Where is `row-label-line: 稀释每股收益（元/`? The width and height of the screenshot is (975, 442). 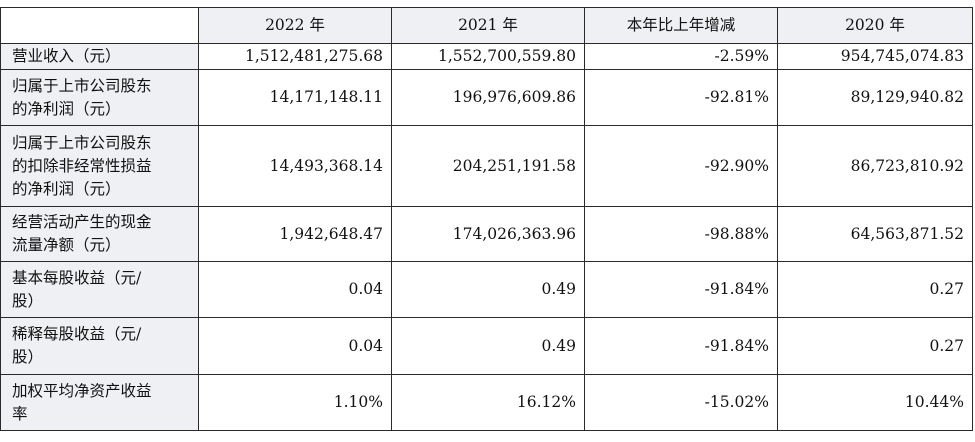 row-label-line: 稀释每股收益（元/ is located at coordinates (77, 334).